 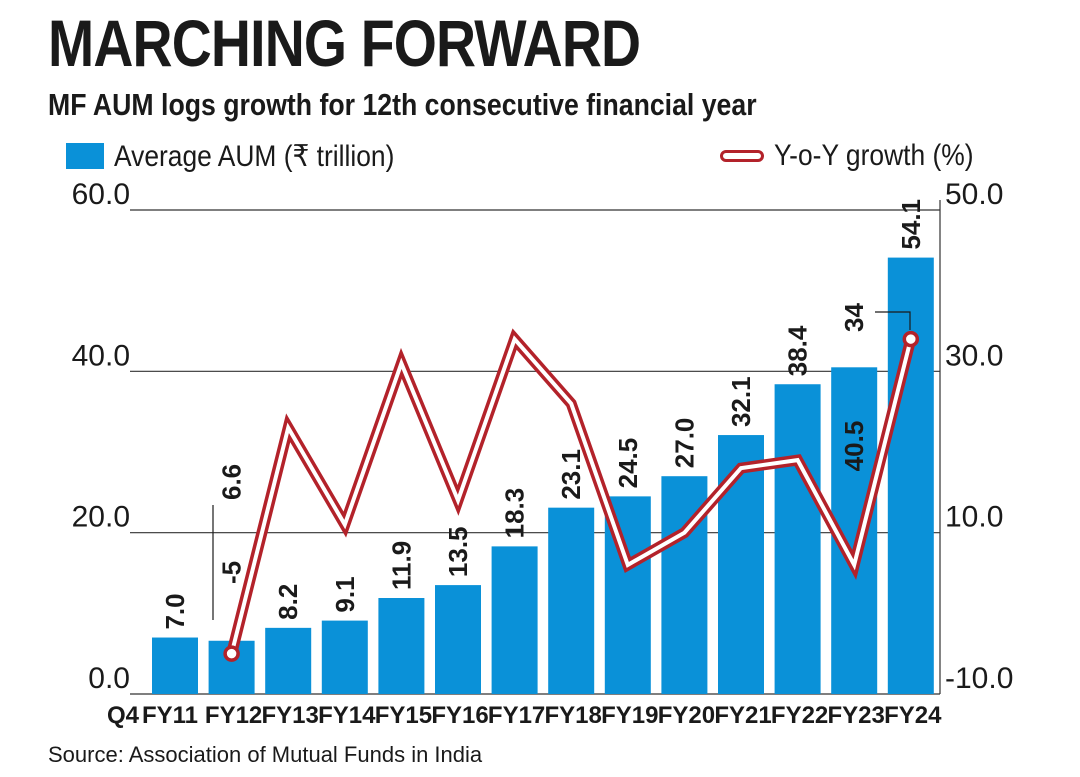 What do you see at coordinates (170, 715) in the screenshot?
I see `x-tick-label: FY11` at bounding box center [170, 715].